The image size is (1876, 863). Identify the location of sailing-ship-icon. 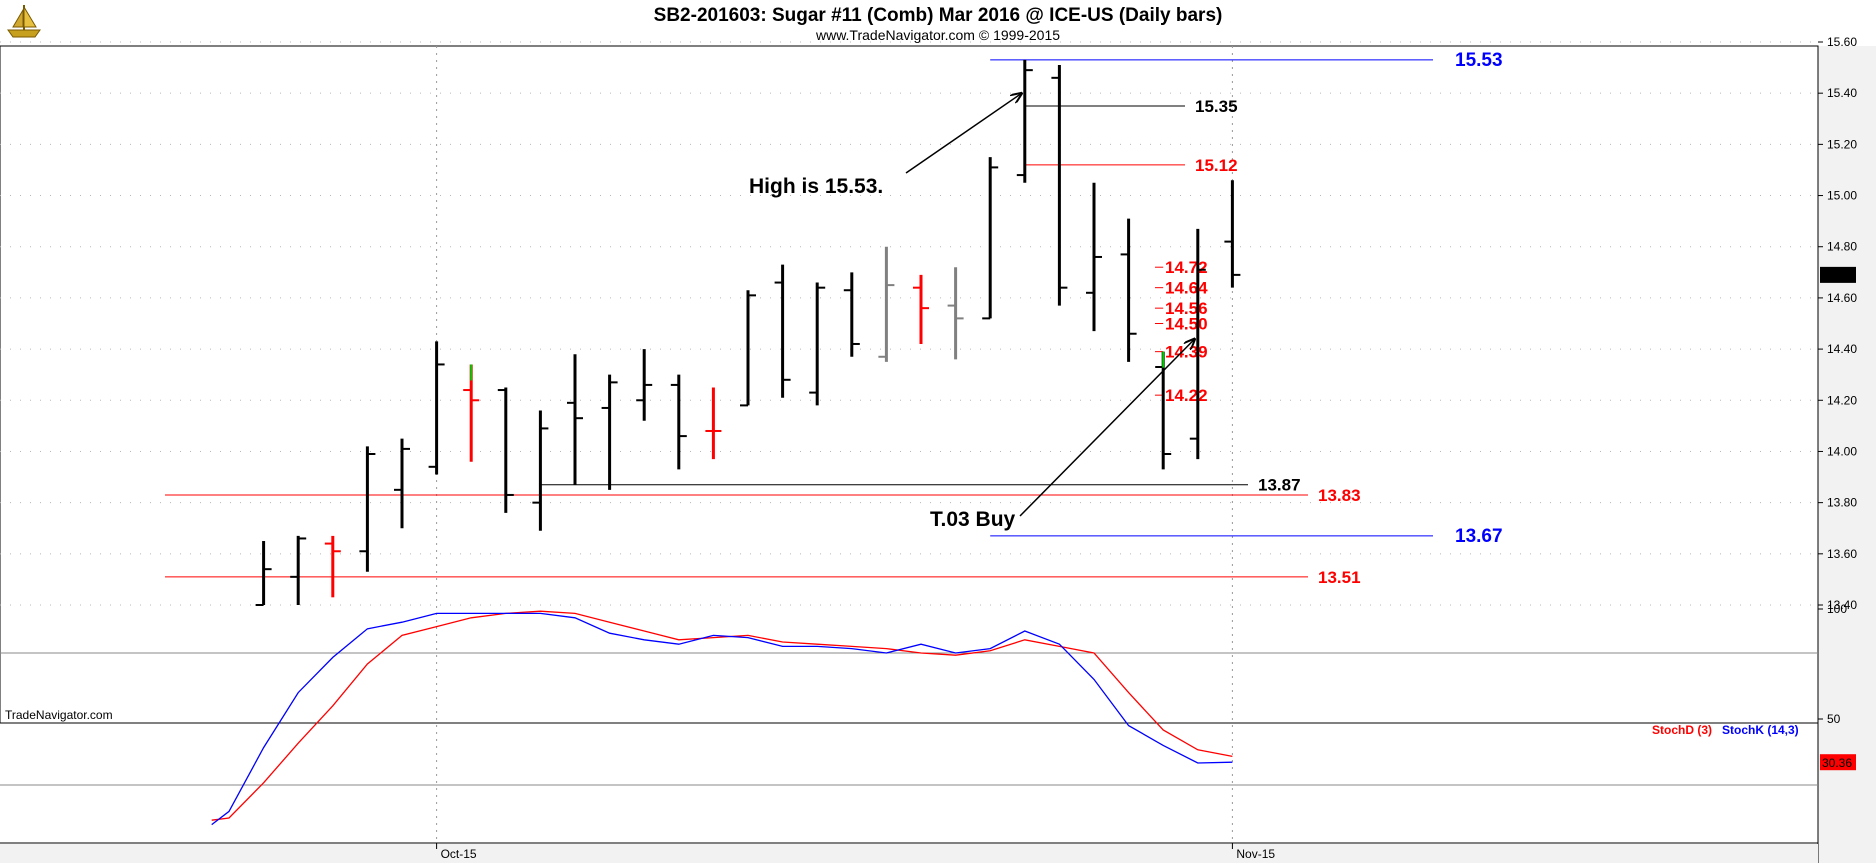
(24, 21).